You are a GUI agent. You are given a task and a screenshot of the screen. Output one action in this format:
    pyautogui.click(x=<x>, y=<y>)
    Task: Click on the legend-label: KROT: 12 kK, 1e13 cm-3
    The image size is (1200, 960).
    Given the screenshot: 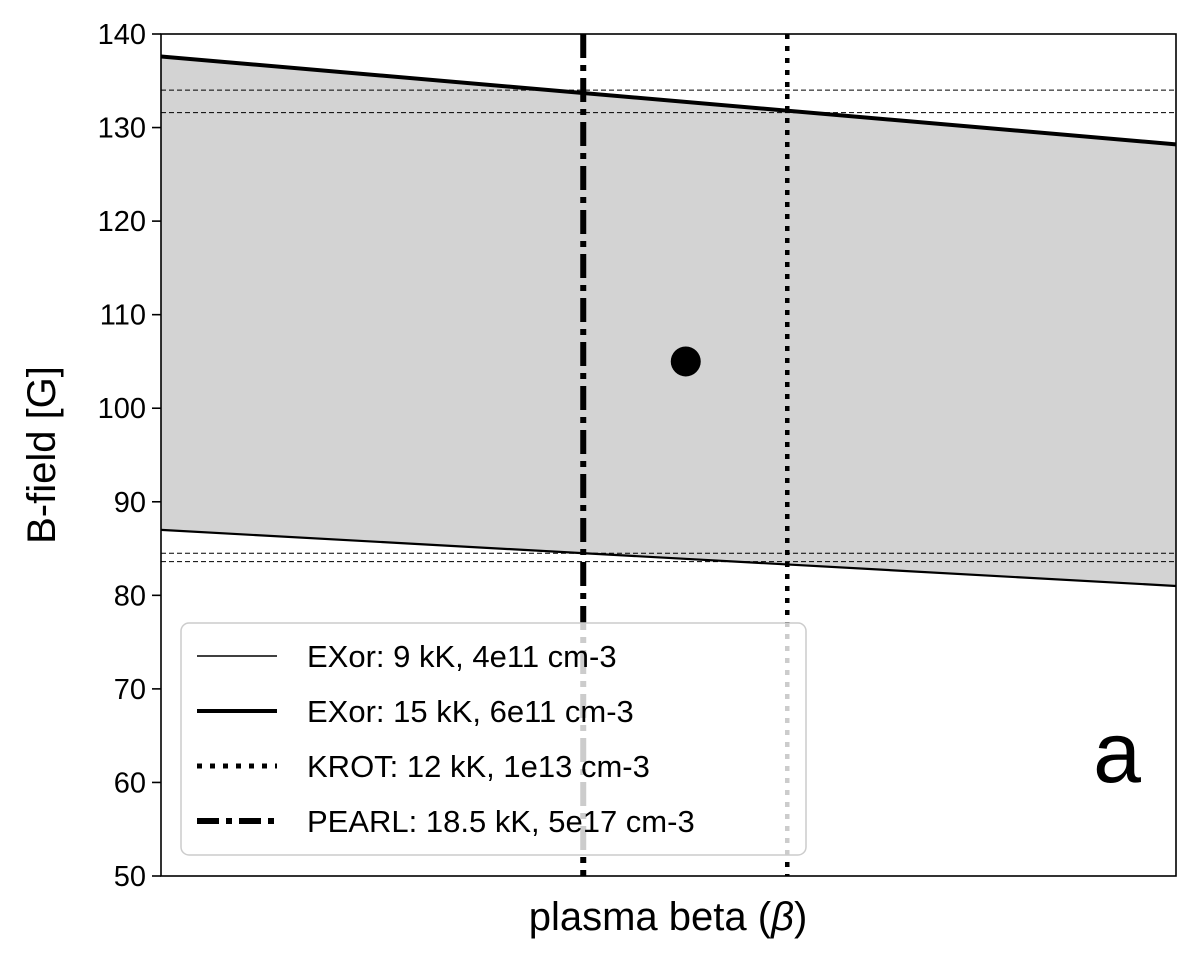 What is the action you would take?
    pyautogui.click(x=478, y=766)
    